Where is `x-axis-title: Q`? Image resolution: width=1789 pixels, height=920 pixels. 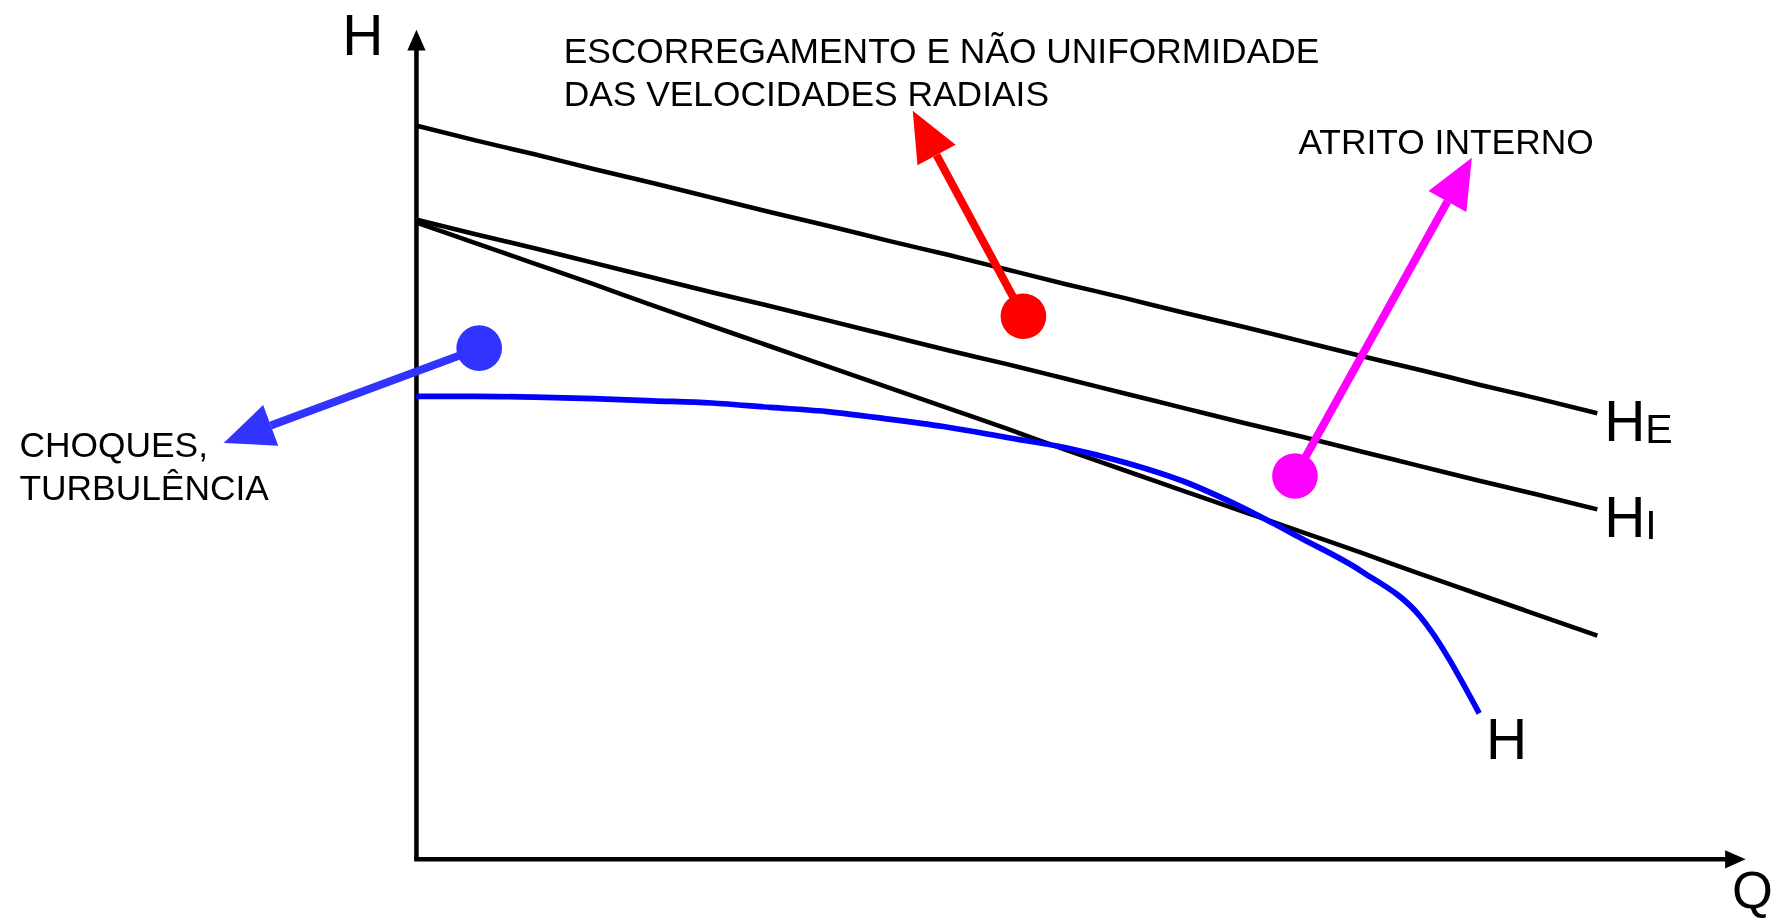 x-axis-title: Q is located at coordinates (1752, 890).